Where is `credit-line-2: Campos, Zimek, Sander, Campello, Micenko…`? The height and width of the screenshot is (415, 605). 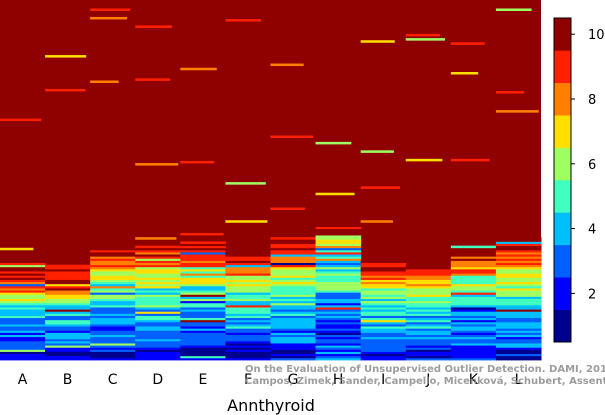
credit-line-2: Campos, Zimek, Sander, Campello, Micenko… is located at coordinates (425, 381).